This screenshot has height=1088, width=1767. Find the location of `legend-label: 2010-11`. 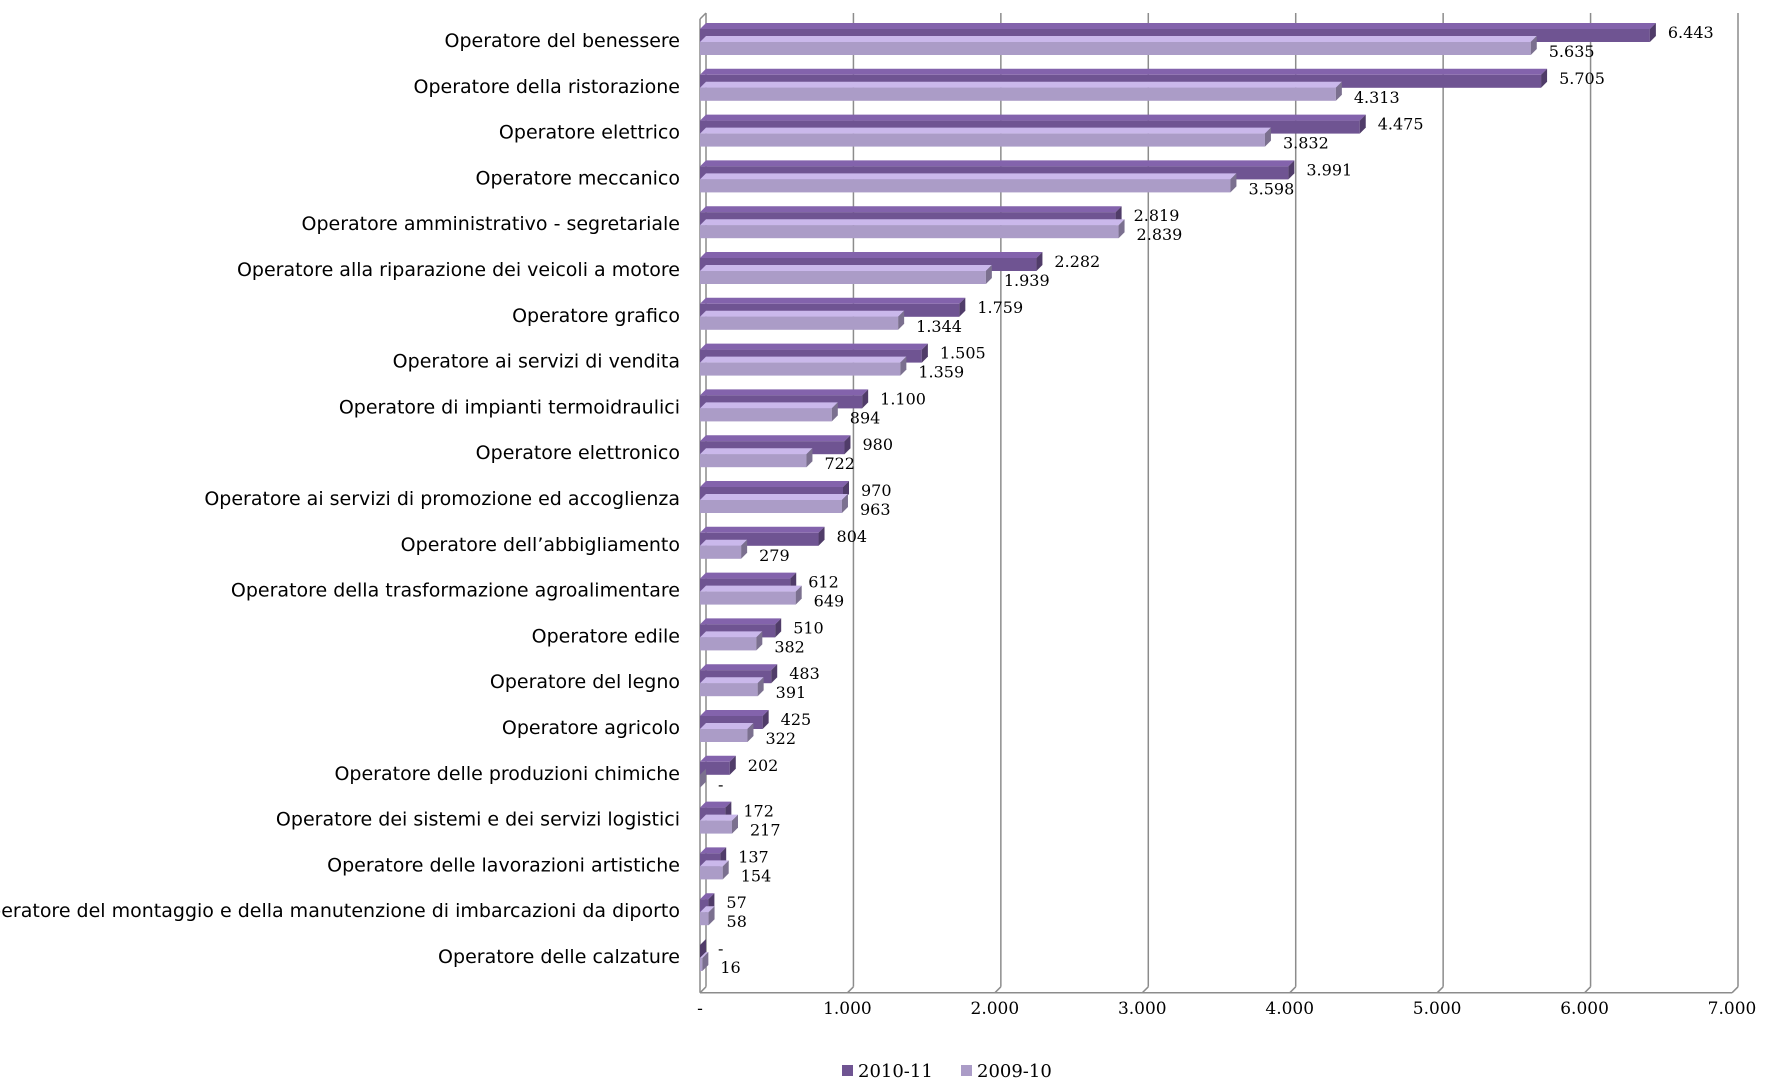

legend-label: 2010-11 is located at coordinates (895, 1071).